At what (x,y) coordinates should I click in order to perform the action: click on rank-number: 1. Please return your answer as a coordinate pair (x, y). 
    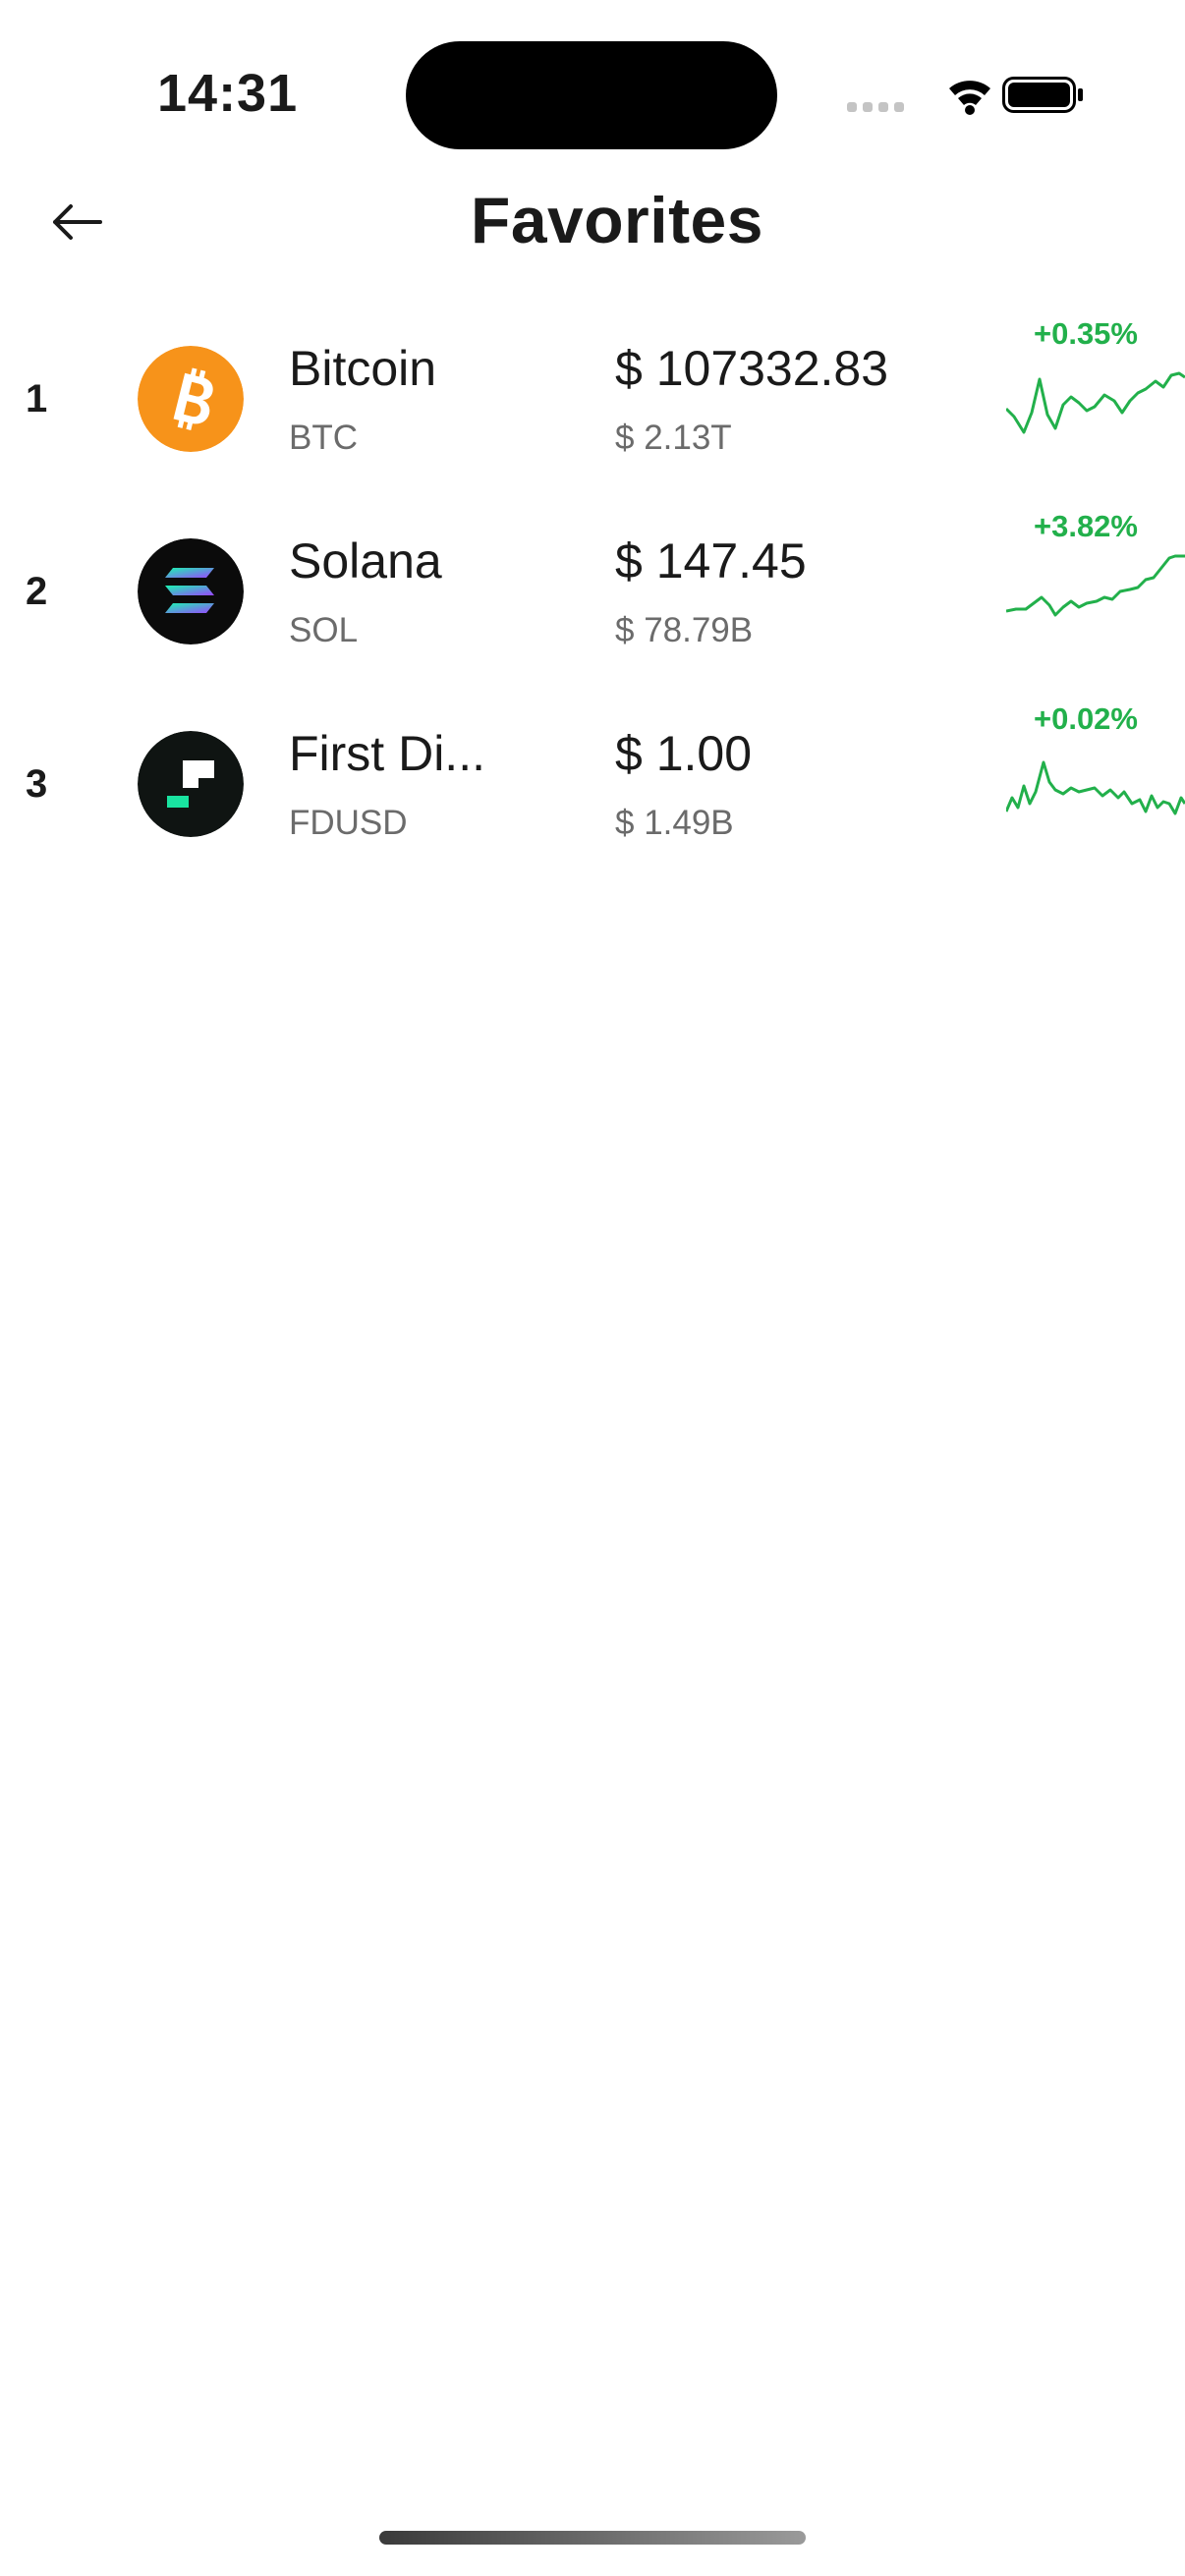
    Looking at the image, I should click on (37, 398).